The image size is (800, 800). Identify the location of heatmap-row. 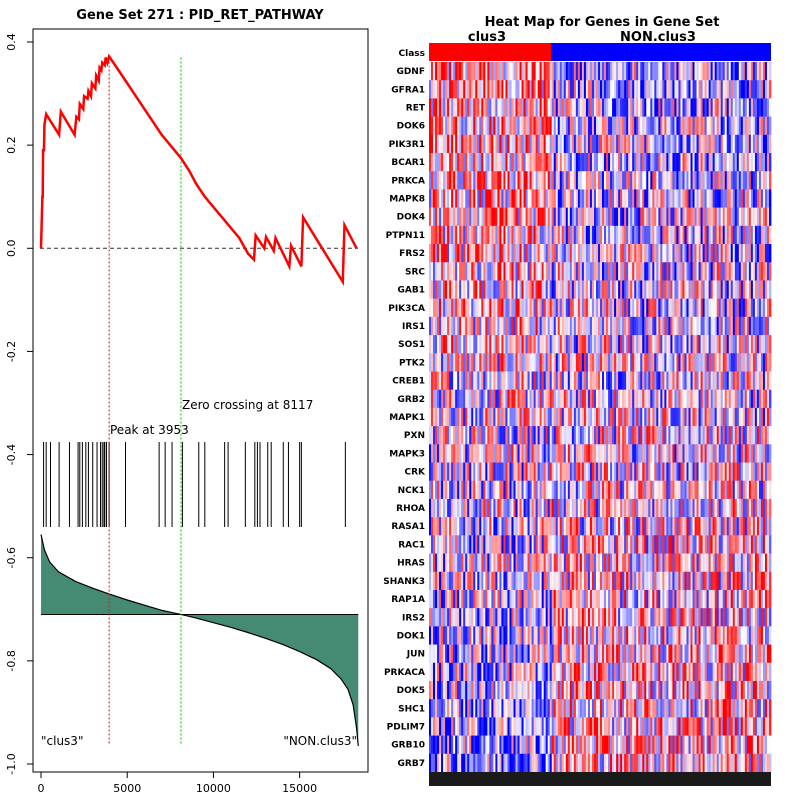
(600, 198).